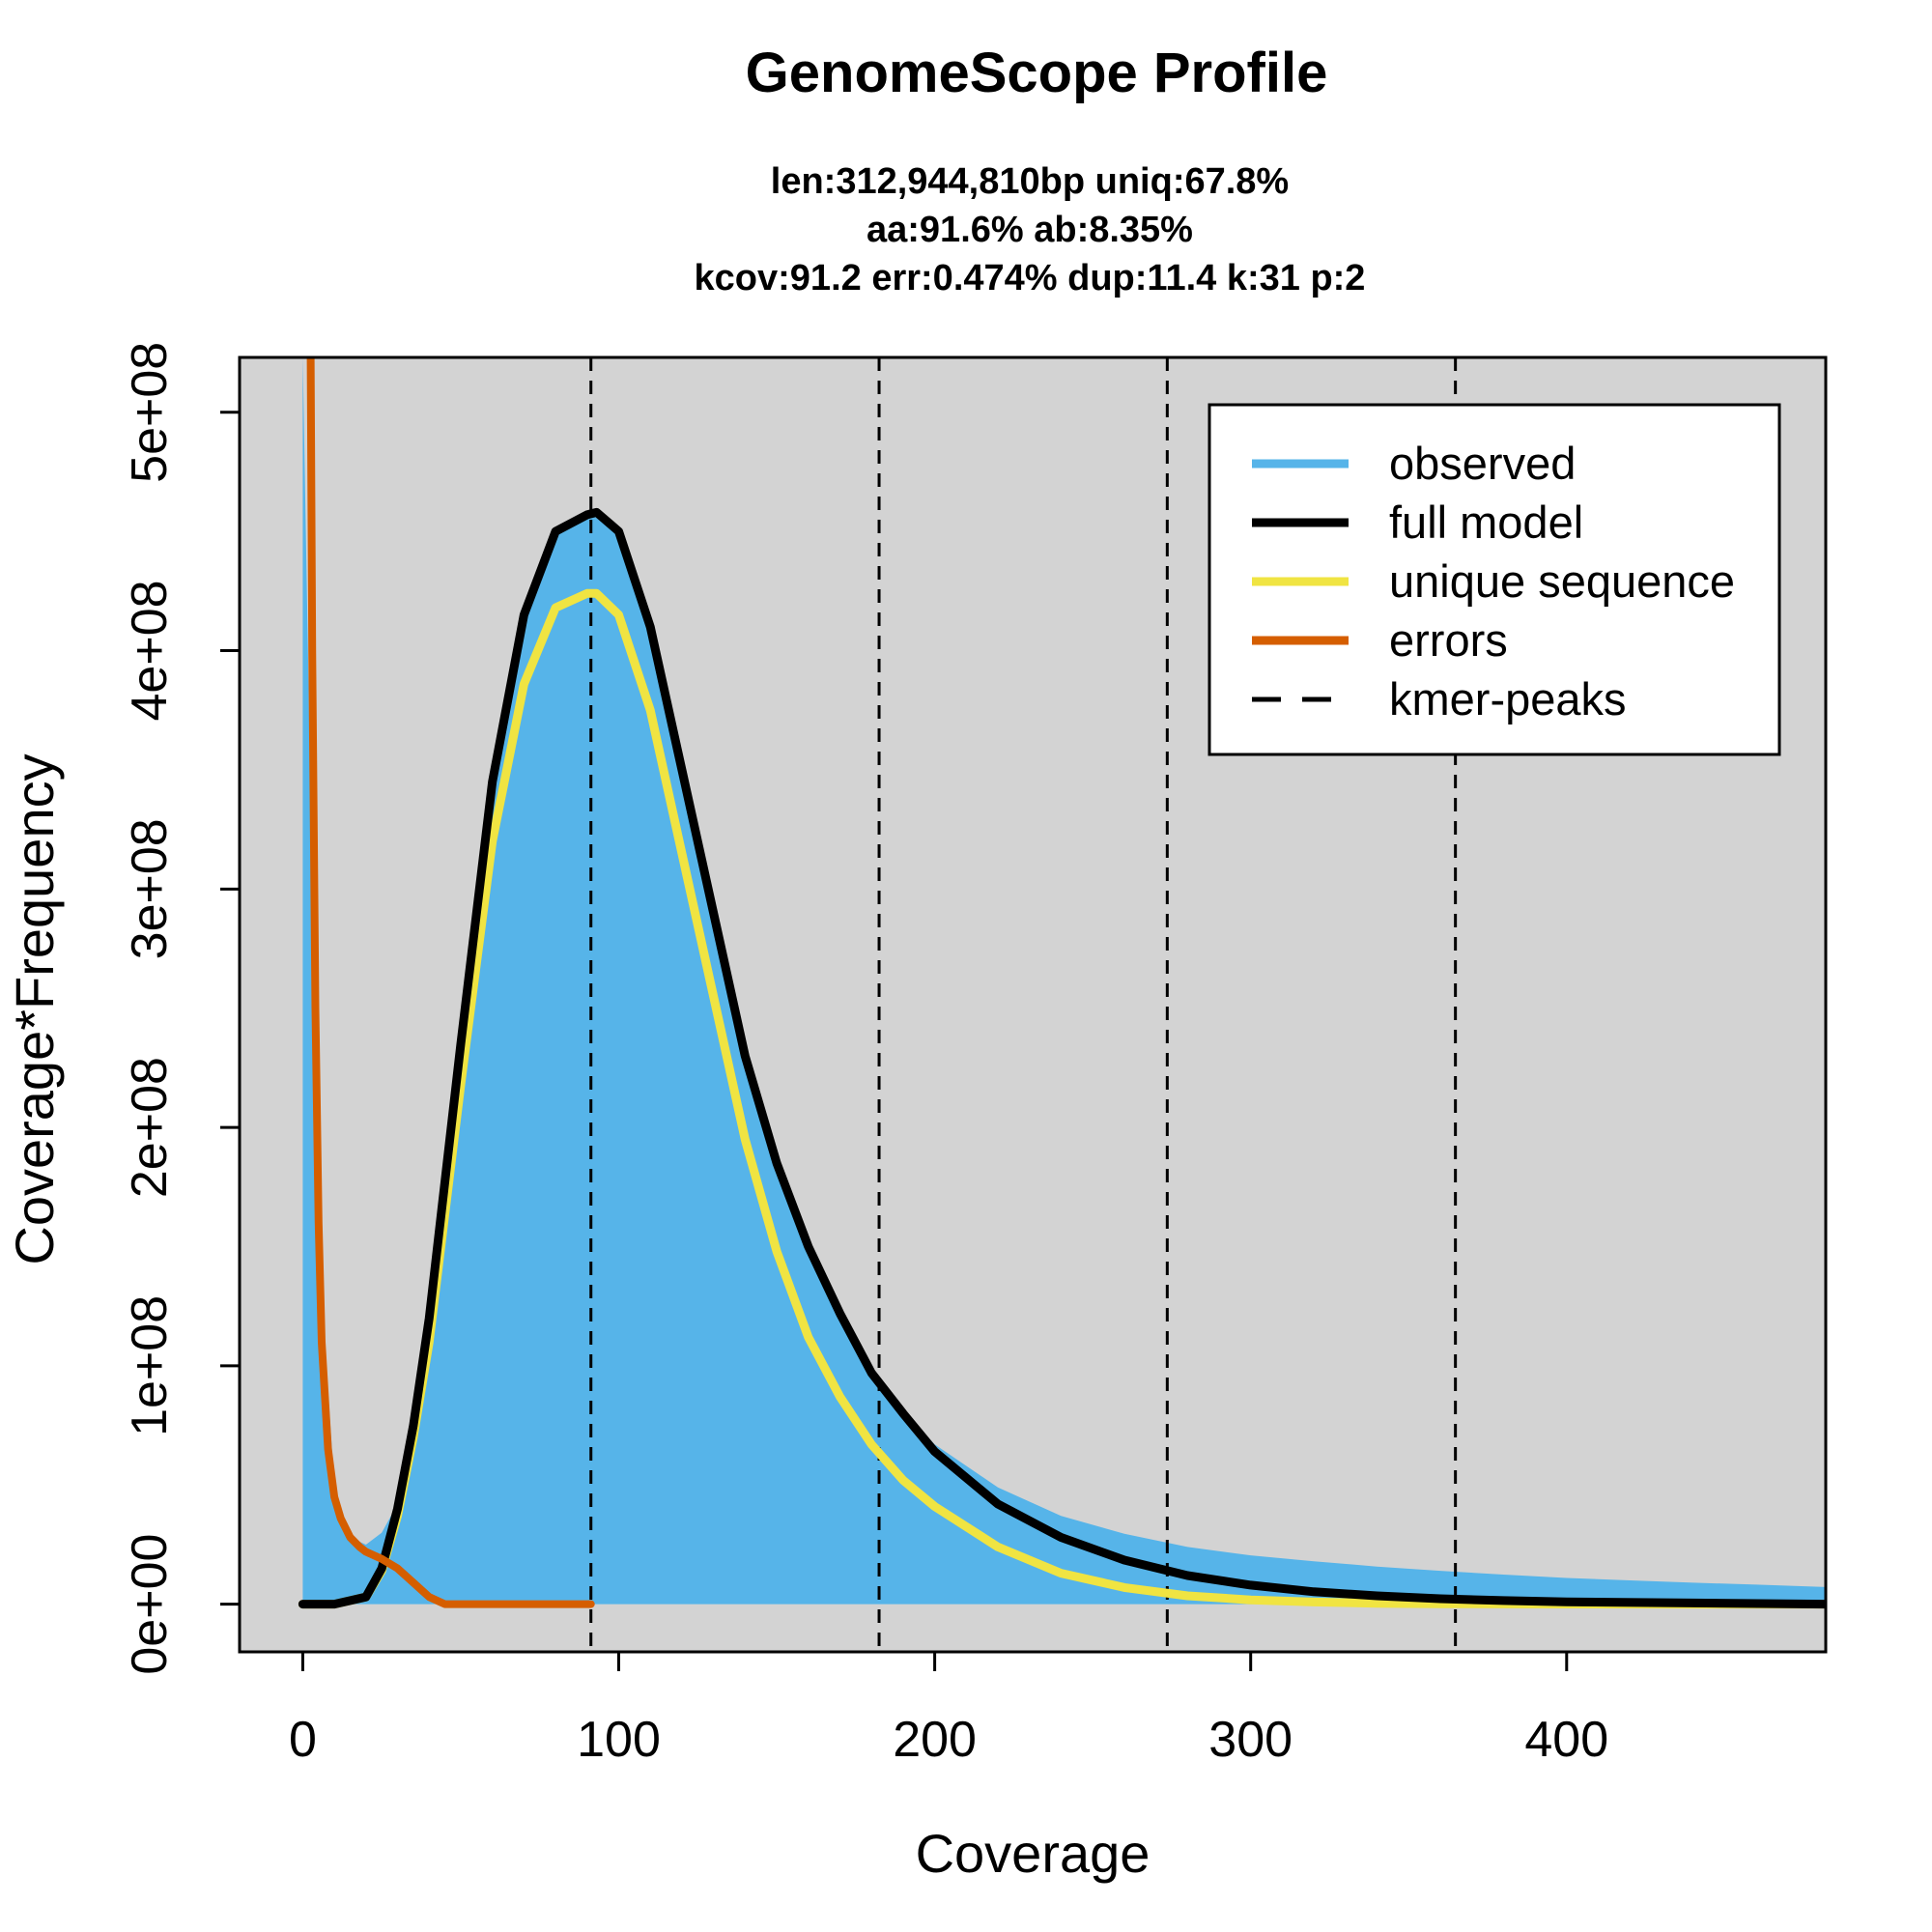 The width and height of the screenshot is (1932, 1932). Describe the element at coordinates (150, 650) in the screenshot. I see `y-tick-label-4: 4e+08` at that location.